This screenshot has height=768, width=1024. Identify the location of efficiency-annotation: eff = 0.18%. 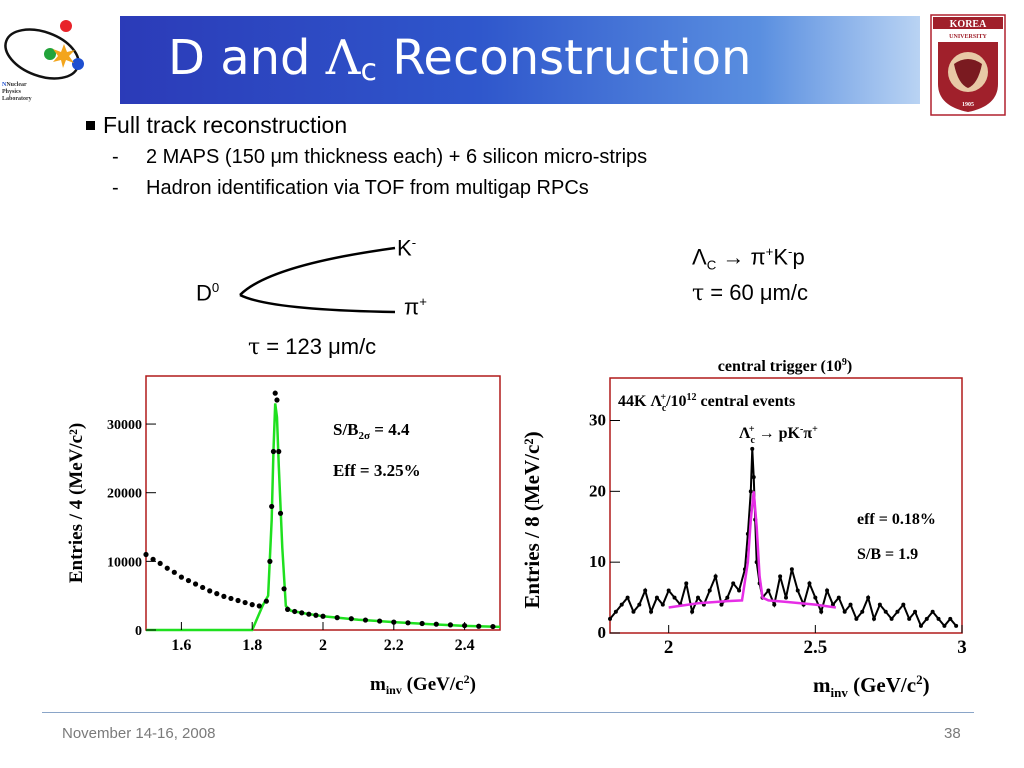
(896, 519).